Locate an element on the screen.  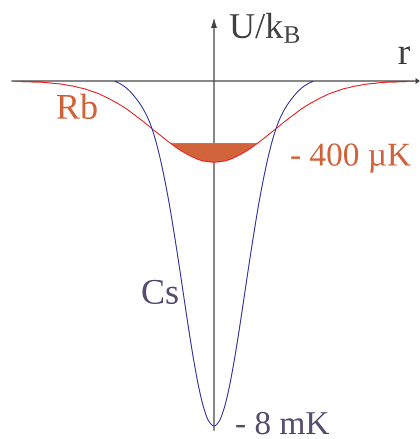
annotation: - 8 mK is located at coordinates (283, 423).